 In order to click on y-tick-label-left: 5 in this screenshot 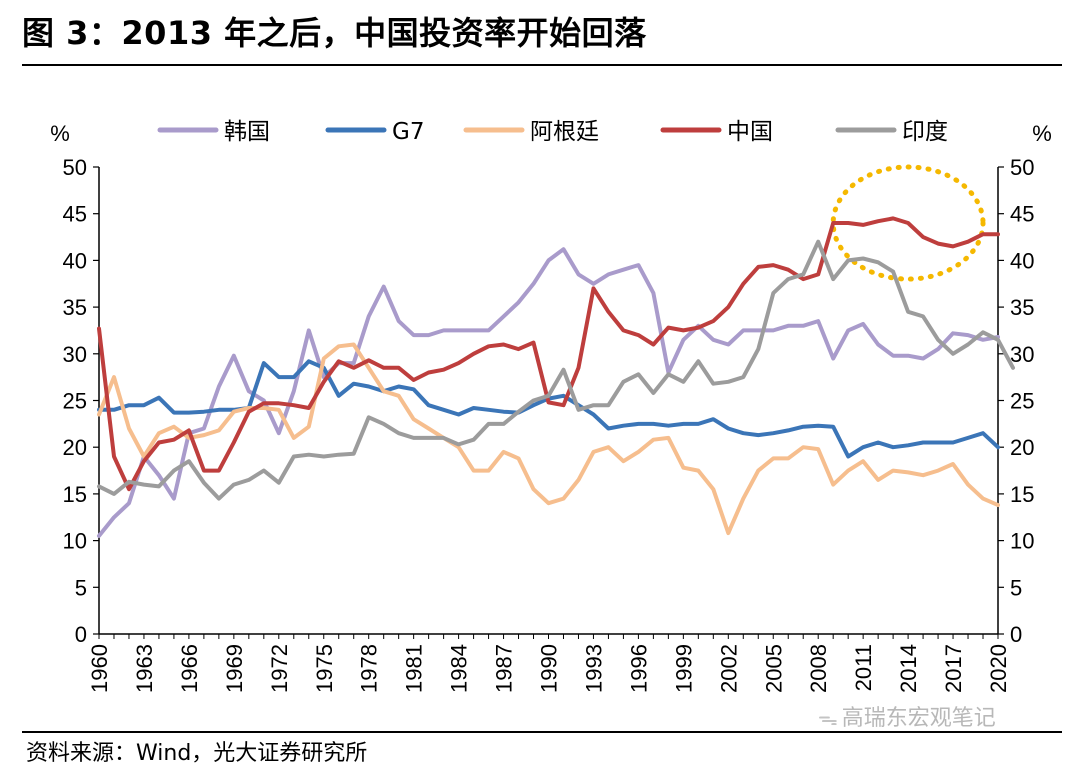, I will do `click(81, 587)`.